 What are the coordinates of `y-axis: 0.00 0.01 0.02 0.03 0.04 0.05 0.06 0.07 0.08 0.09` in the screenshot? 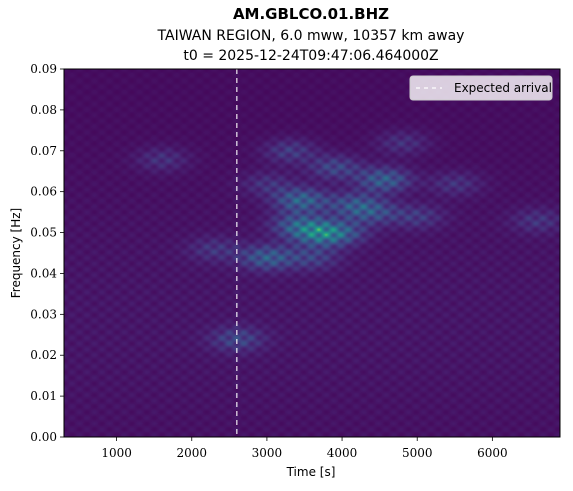 It's located at (47, 253).